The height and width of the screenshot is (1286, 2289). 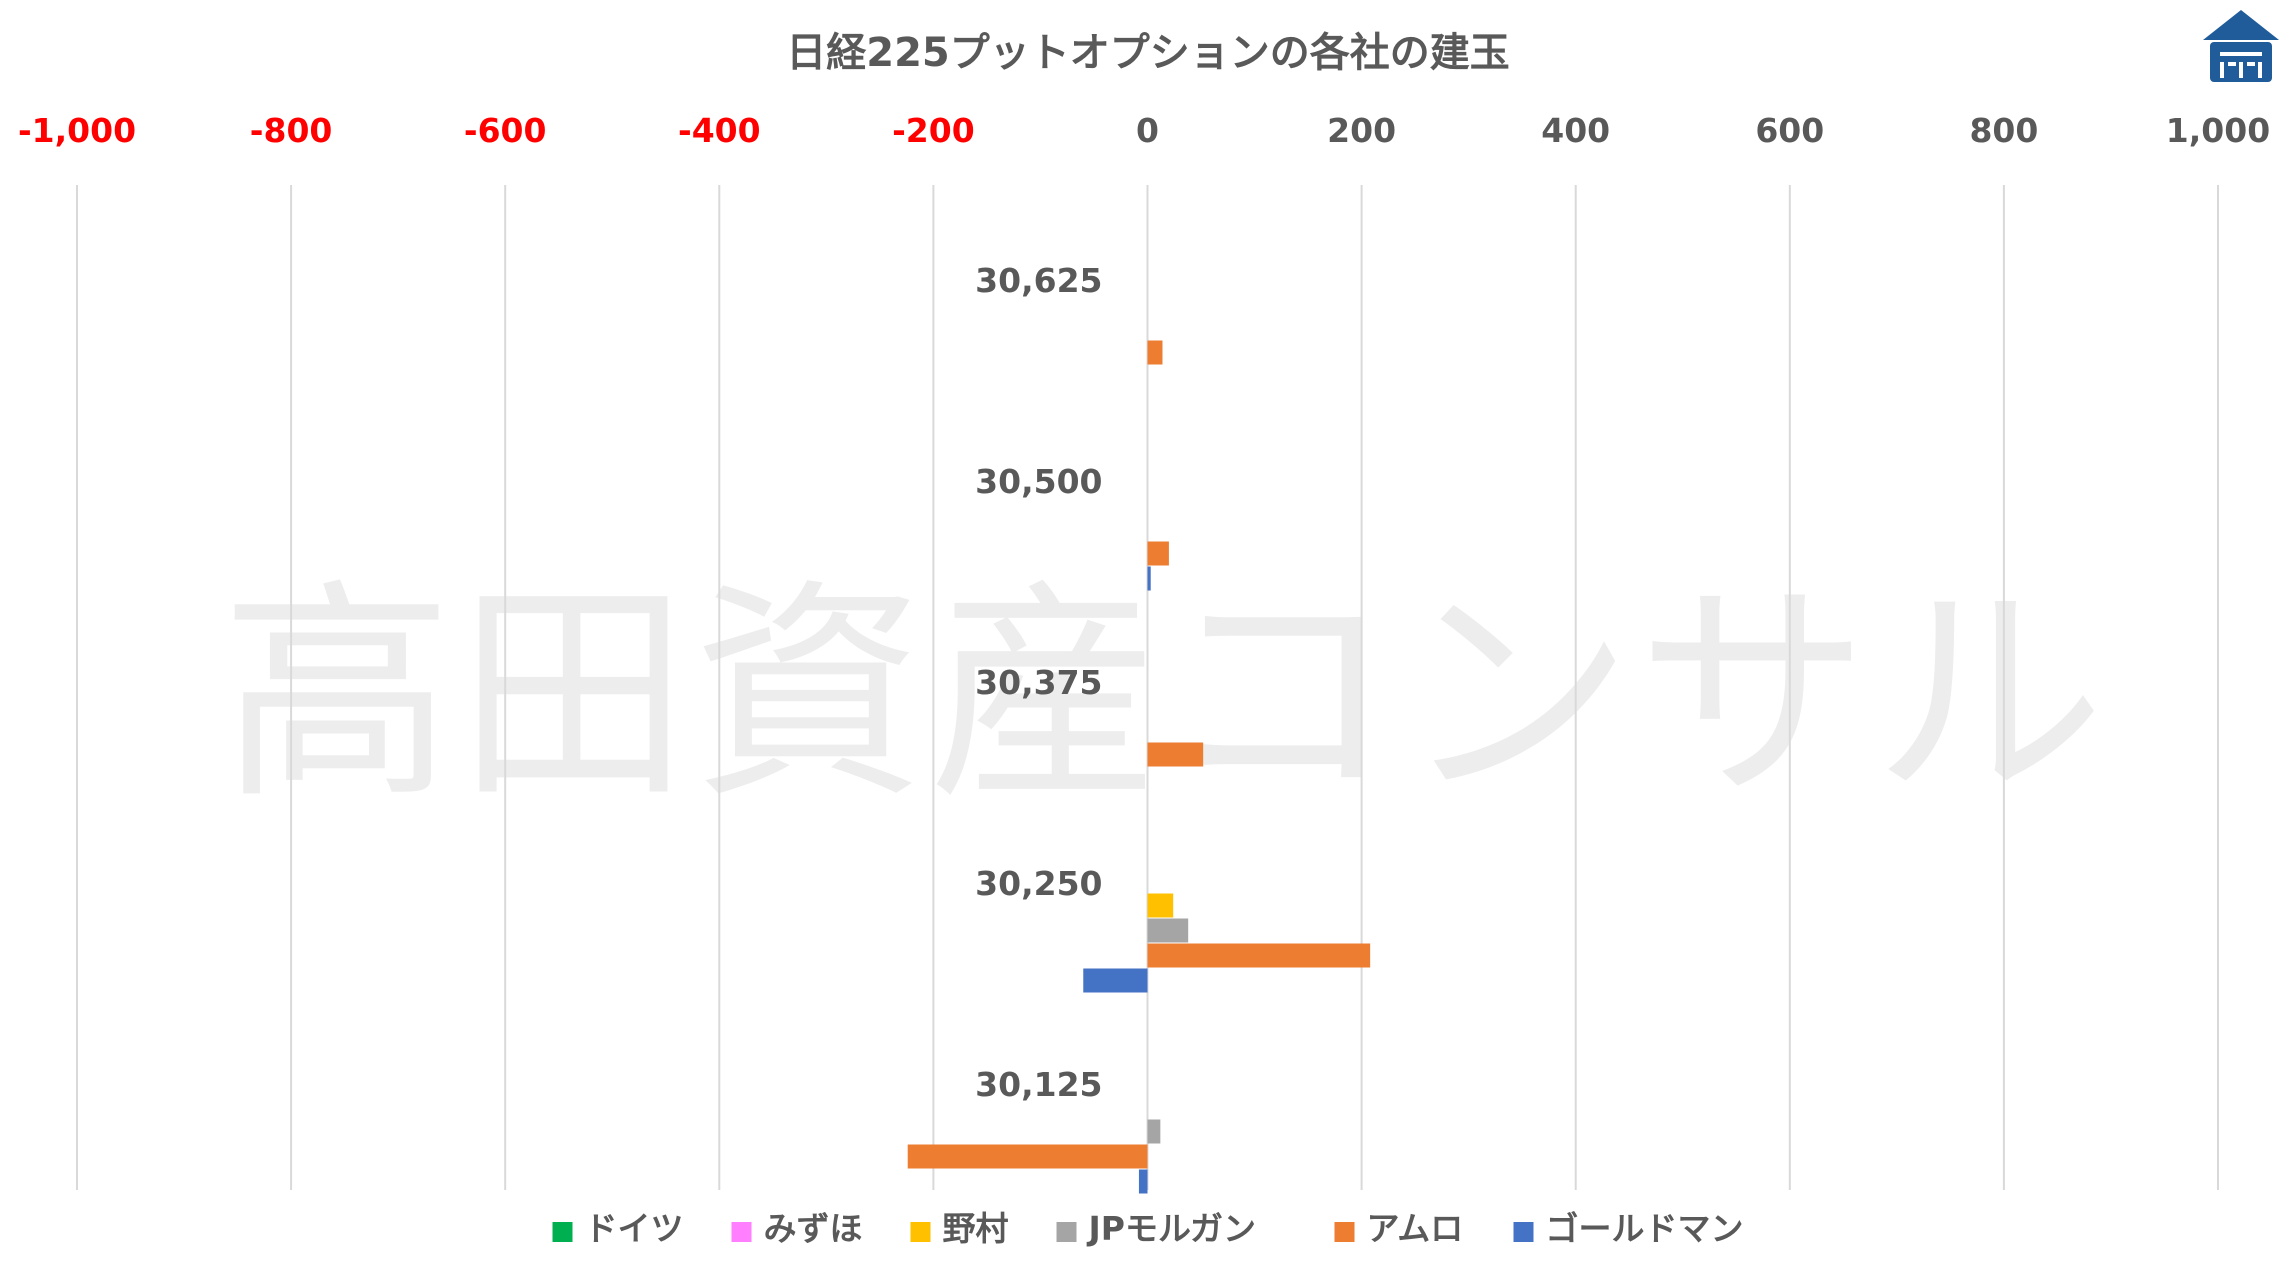 I want to click on legend-label: 野村, so click(x=976, y=1228).